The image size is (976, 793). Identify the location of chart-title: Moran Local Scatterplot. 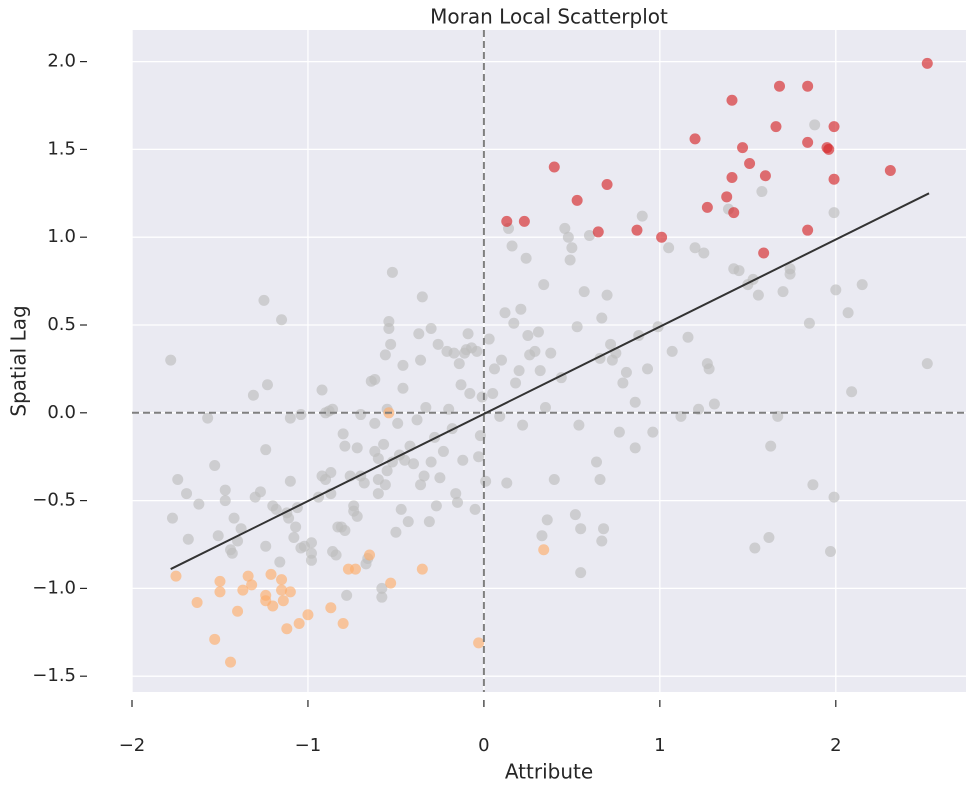
(549, 17).